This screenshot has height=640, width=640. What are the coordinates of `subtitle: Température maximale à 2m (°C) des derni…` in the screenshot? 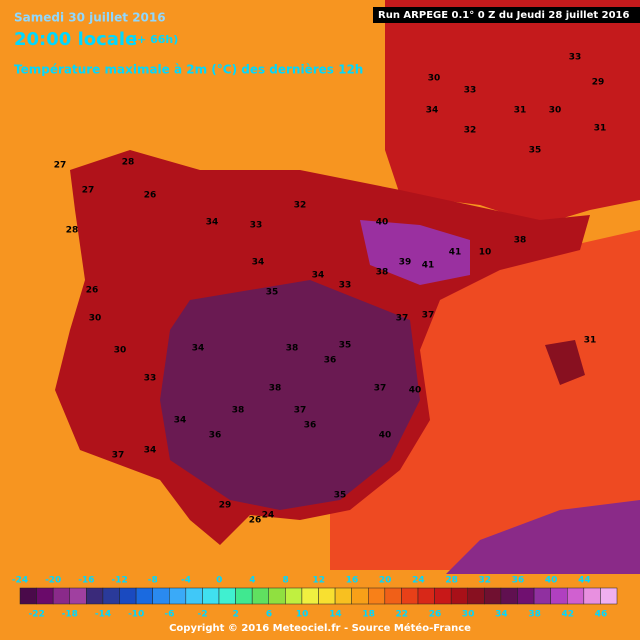 It's located at (188, 70).